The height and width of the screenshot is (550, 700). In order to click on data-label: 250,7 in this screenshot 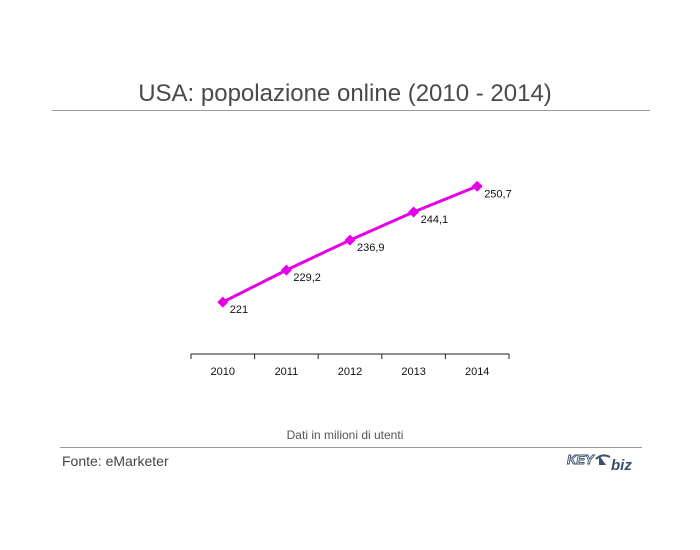, I will do `click(498, 194)`.